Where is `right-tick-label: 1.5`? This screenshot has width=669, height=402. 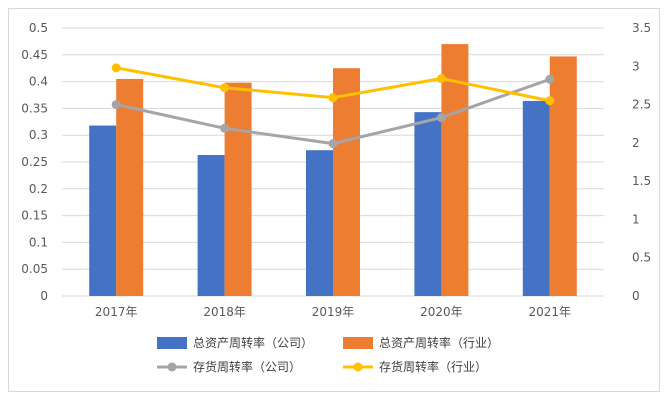 right-tick-label: 1.5 is located at coordinates (641, 181).